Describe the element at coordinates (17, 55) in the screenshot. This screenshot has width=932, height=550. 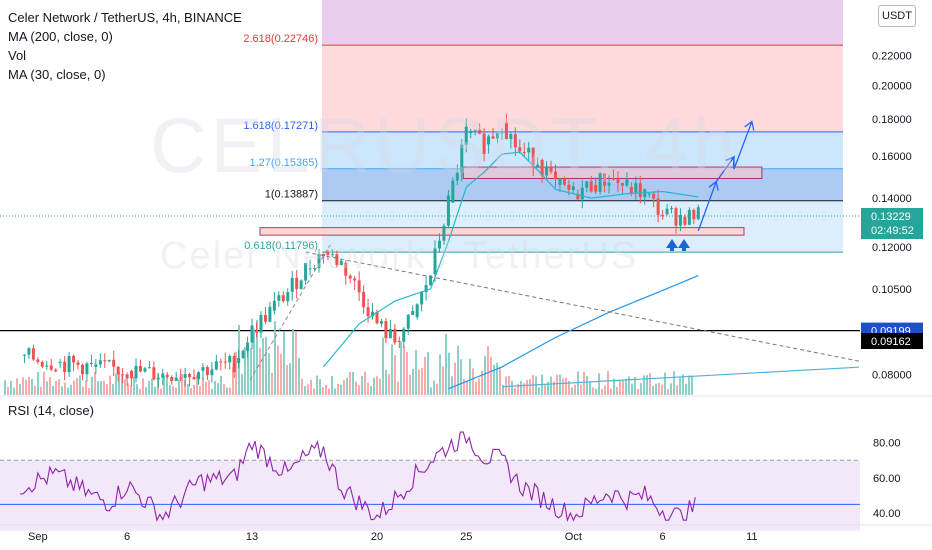
I see `vol-legend: Vol` at that location.